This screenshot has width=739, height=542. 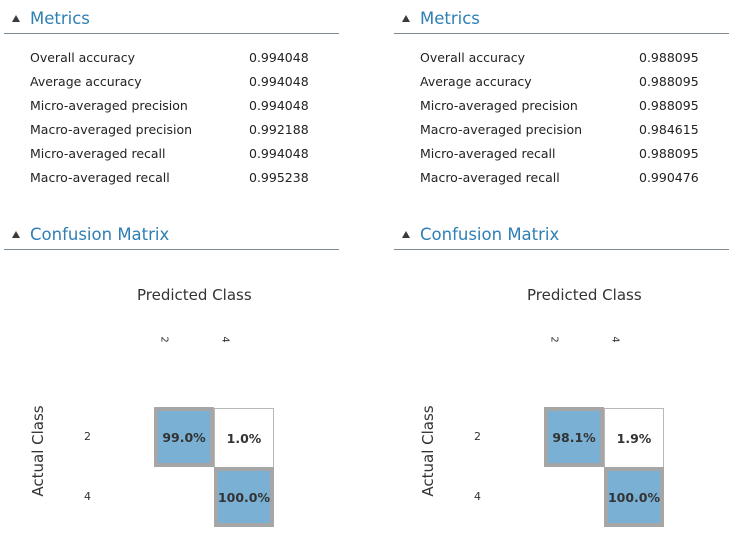 I want to click on matrix-cell-2-4: 1.0%, so click(x=244, y=438).